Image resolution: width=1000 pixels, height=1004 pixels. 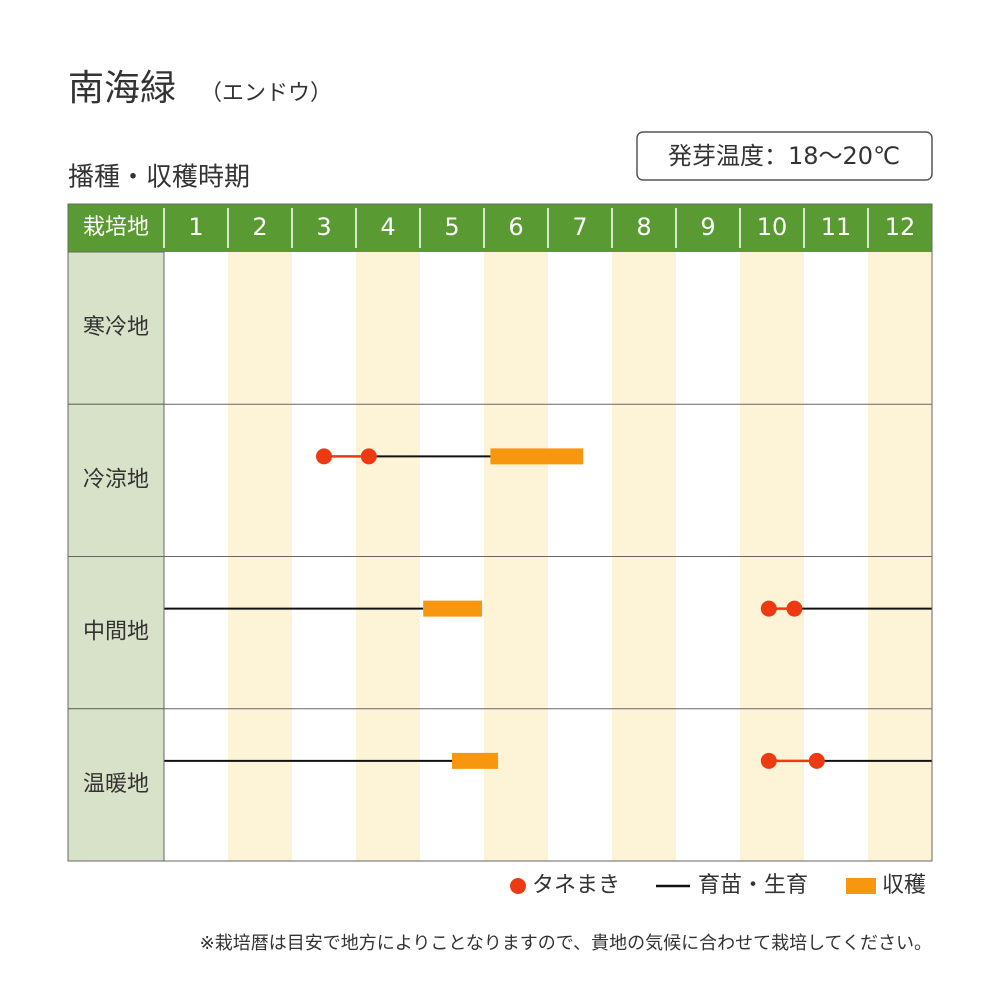 I want to click on month-label: 5, so click(x=451, y=227).